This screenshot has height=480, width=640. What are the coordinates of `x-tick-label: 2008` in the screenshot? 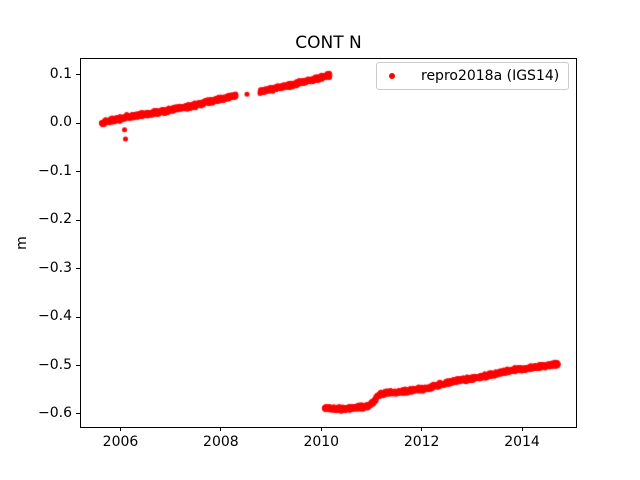 It's located at (221, 442).